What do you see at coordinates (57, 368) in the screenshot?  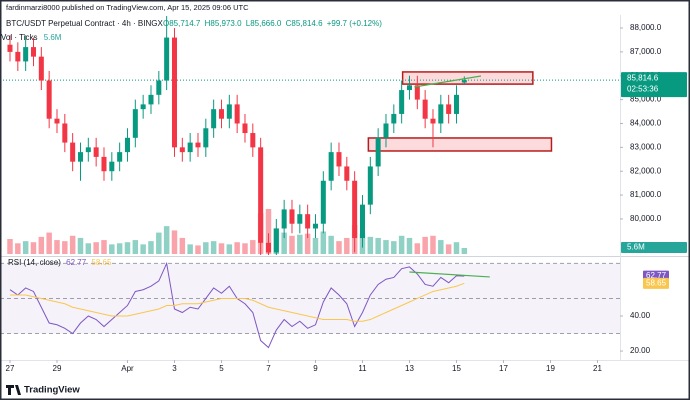 I see `x-tick-label: 29` at bounding box center [57, 368].